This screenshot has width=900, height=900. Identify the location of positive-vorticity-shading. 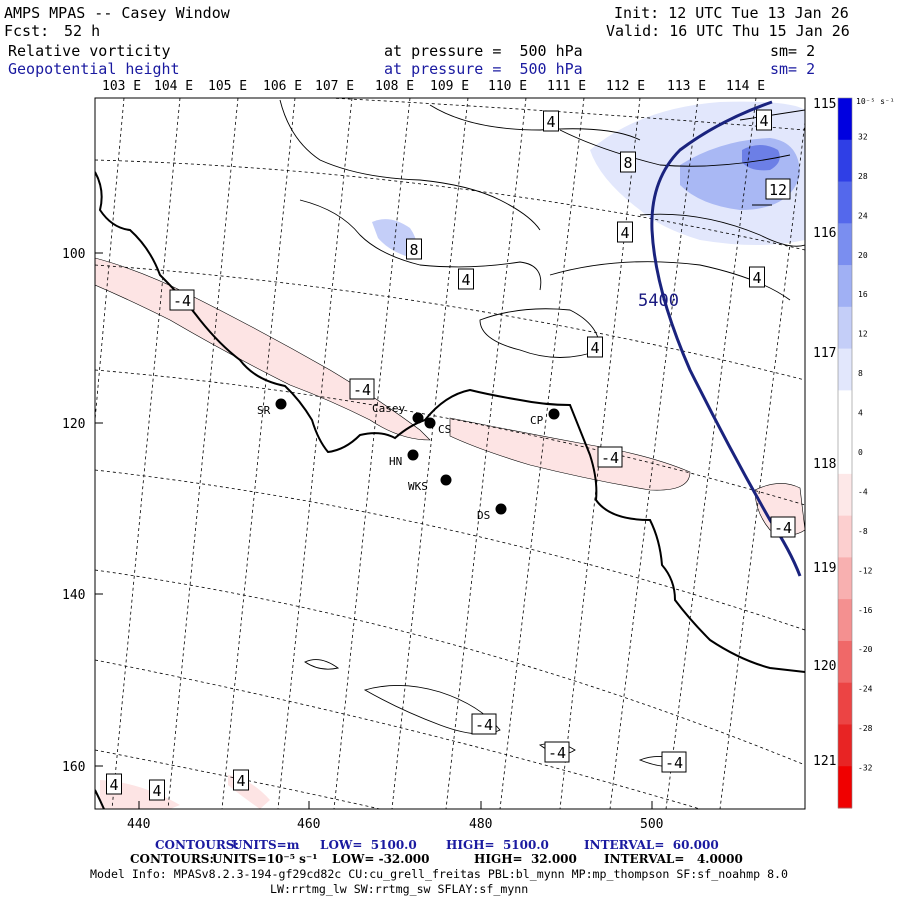
(588, 179).